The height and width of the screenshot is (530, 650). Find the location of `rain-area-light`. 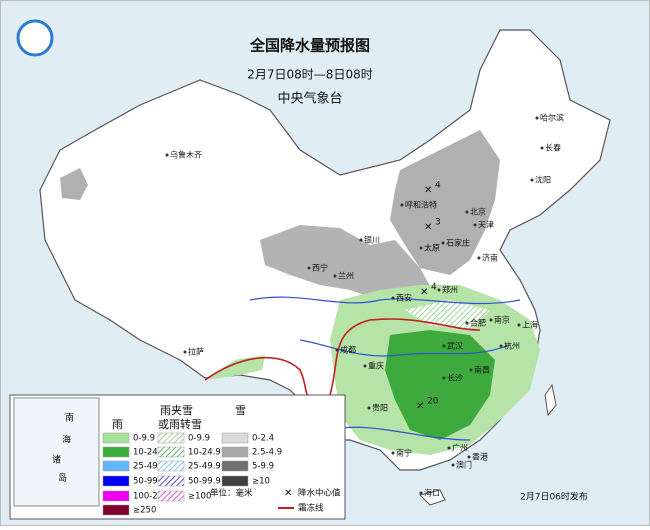

rain-area-light is located at coordinates (235, 367).